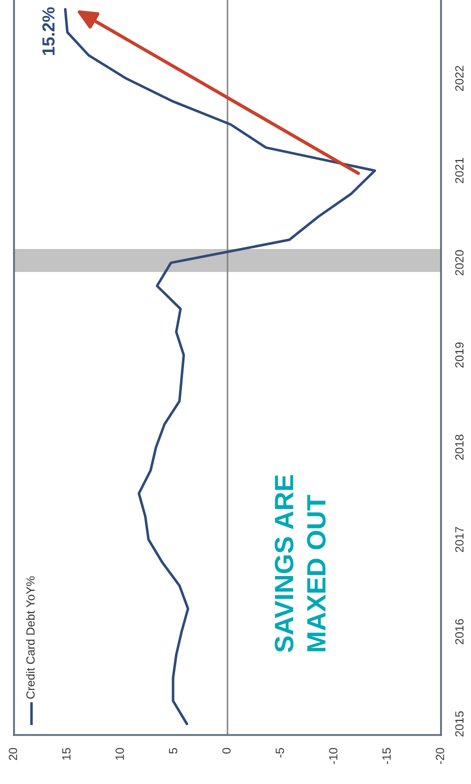 Image resolution: width=471 pixels, height=784 pixels. I want to click on x-tick-label: 5, so click(173, 751).